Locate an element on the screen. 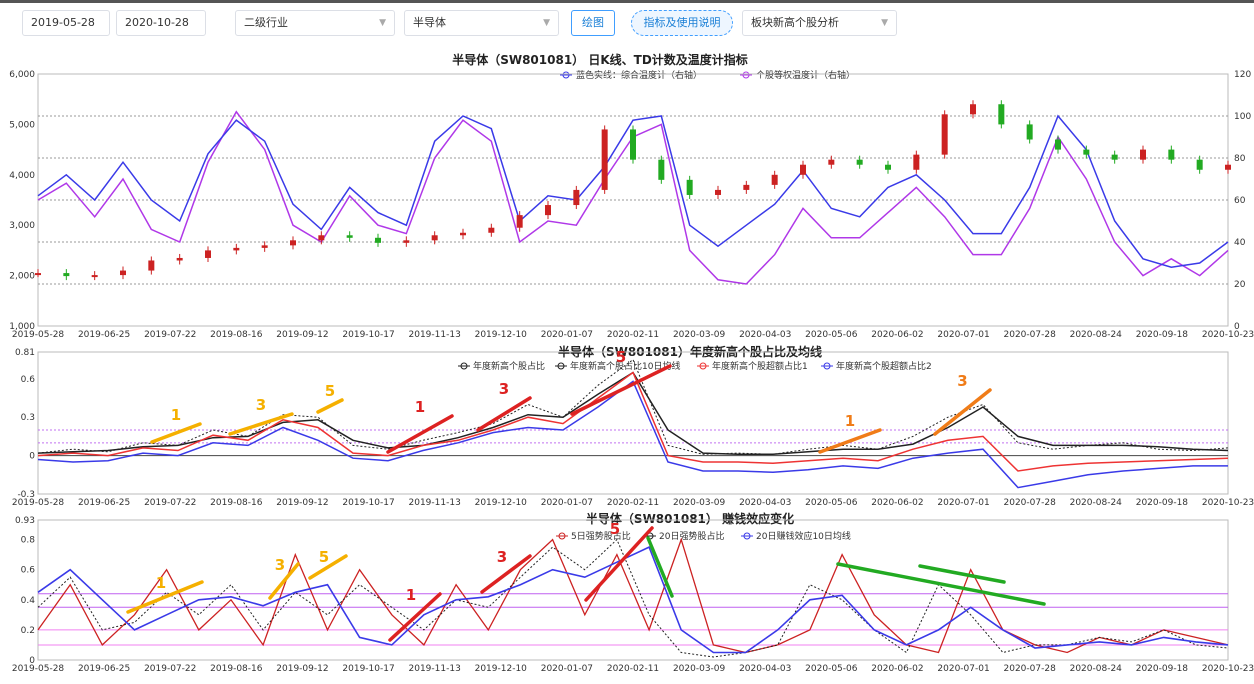 The image size is (1254, 684). sector-value: 半导体 is located at coordinates (429, 22).